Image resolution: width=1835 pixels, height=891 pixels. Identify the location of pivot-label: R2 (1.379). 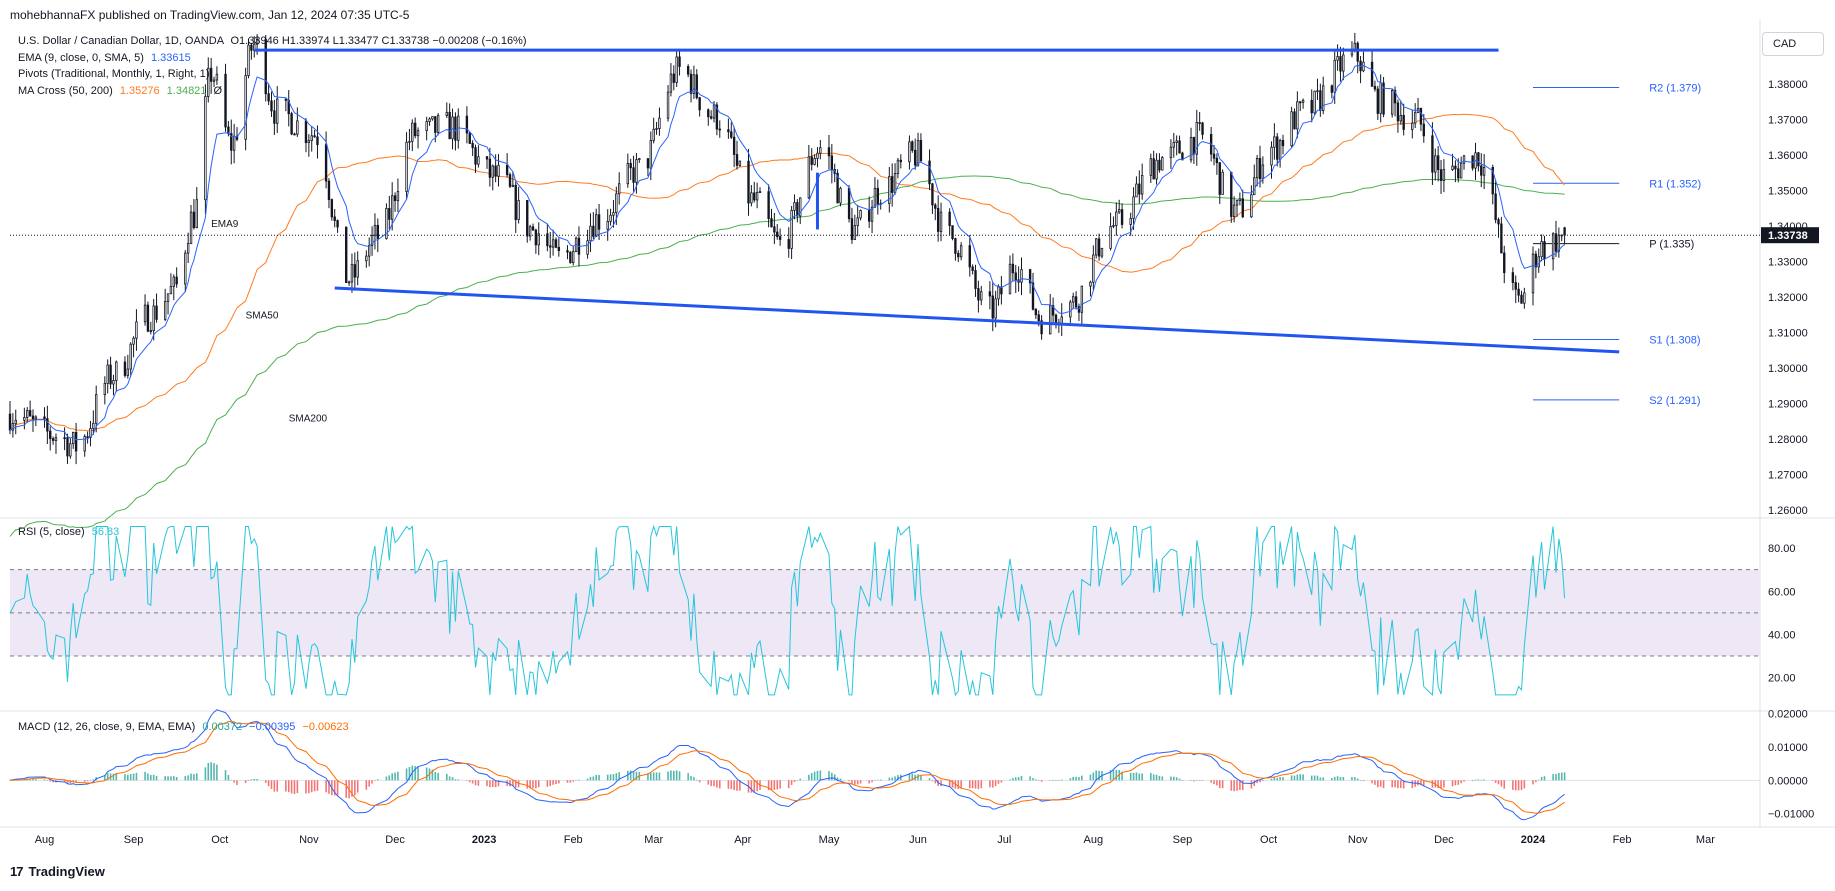
(1675, 88).